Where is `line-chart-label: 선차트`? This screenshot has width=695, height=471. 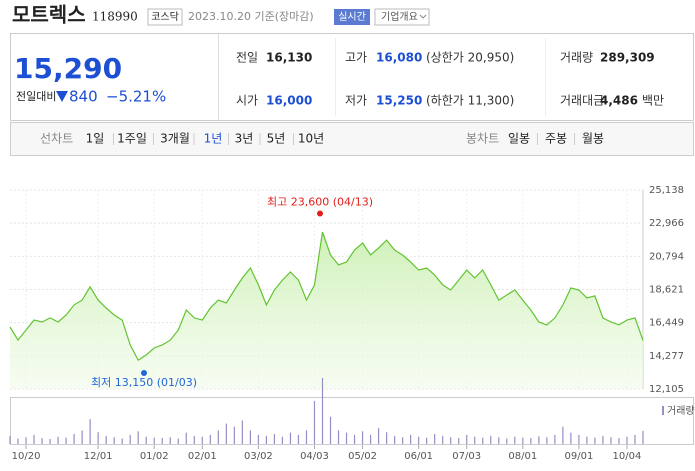
line-chart-label: 선차트 is located at coordinates (56, 139).